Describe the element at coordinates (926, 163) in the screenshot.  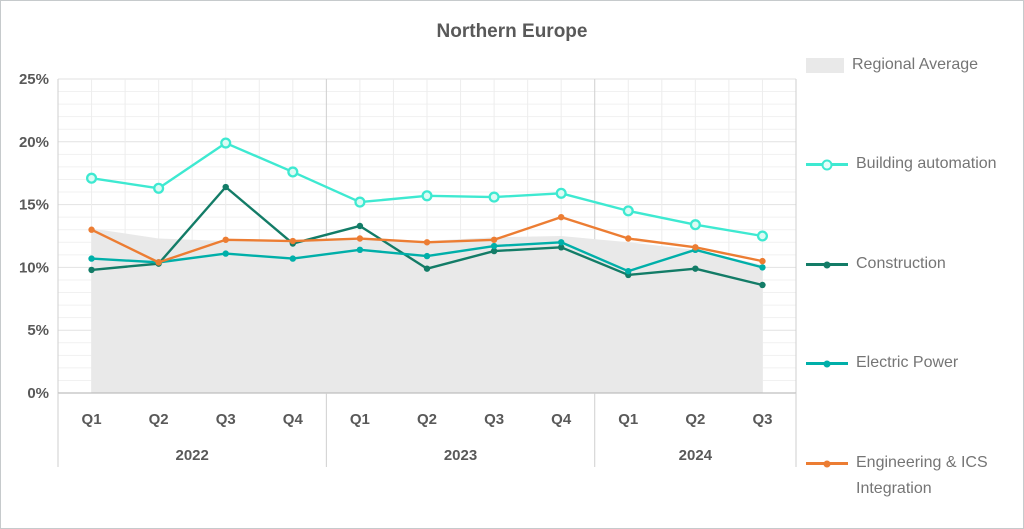
I see `legend-label-building-automation: Building automation` at that location.